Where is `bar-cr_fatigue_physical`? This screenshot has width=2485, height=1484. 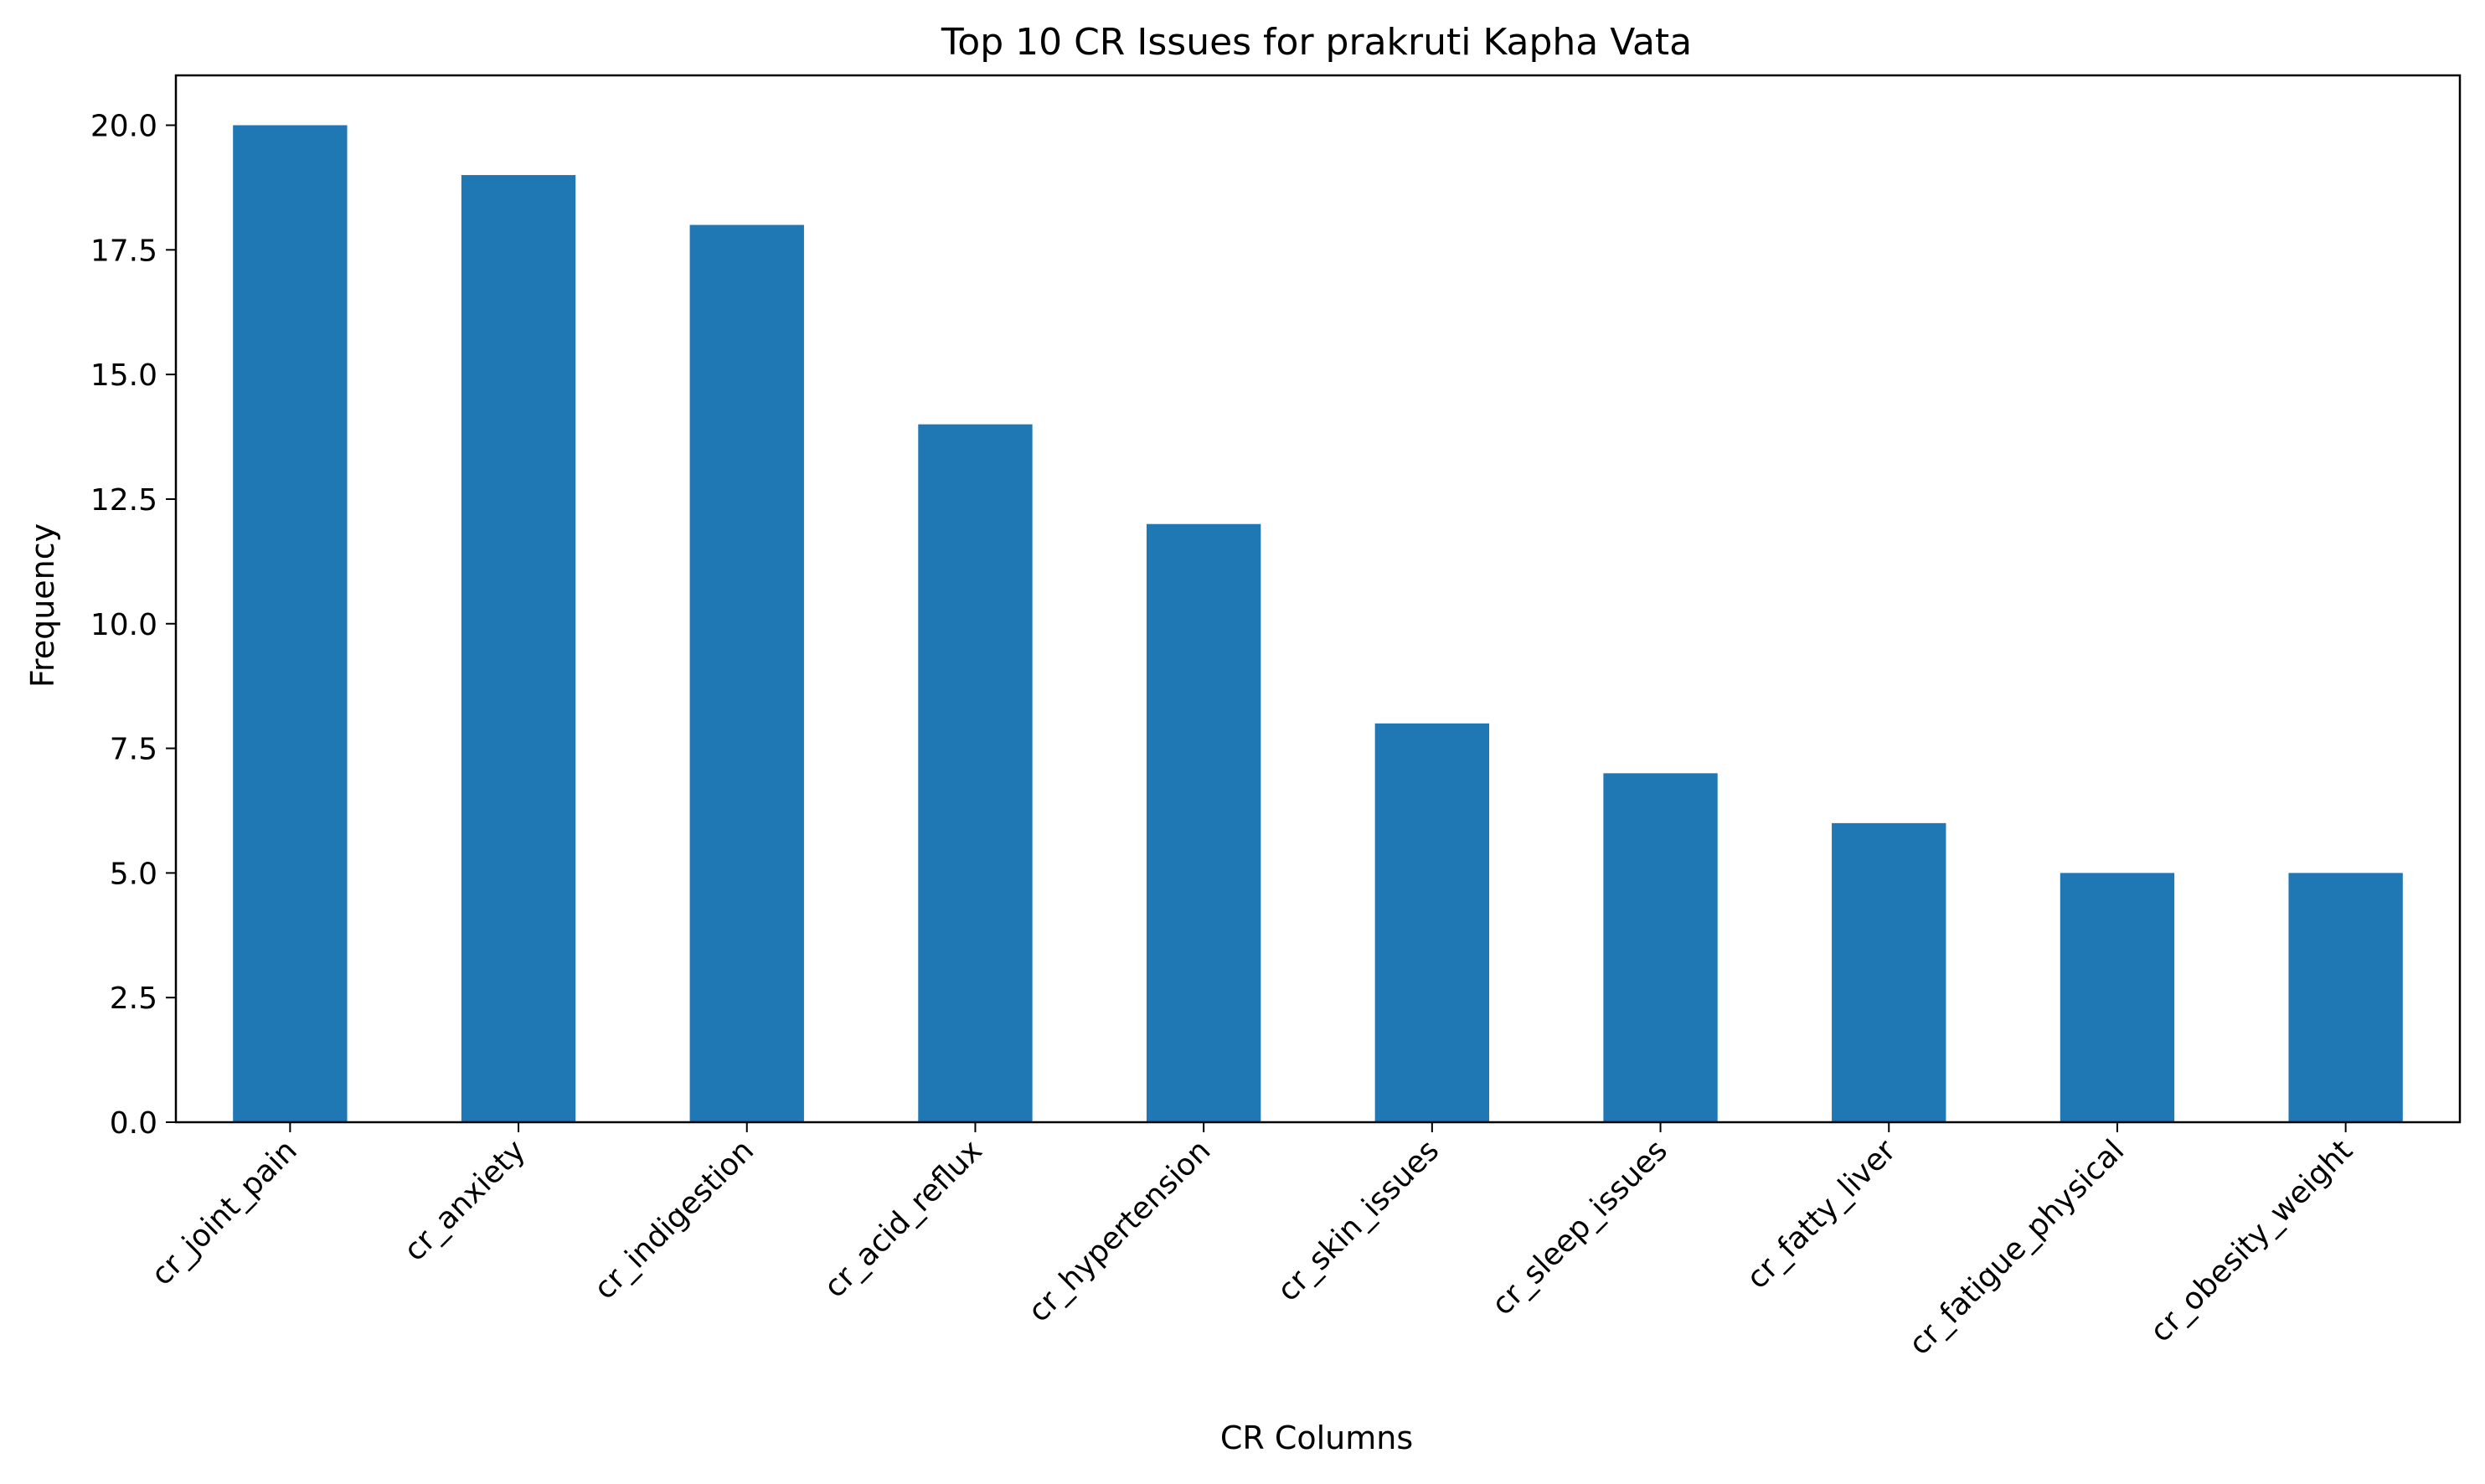
bar-cr_fatigue_physical is located at coordinates (2117, 997).